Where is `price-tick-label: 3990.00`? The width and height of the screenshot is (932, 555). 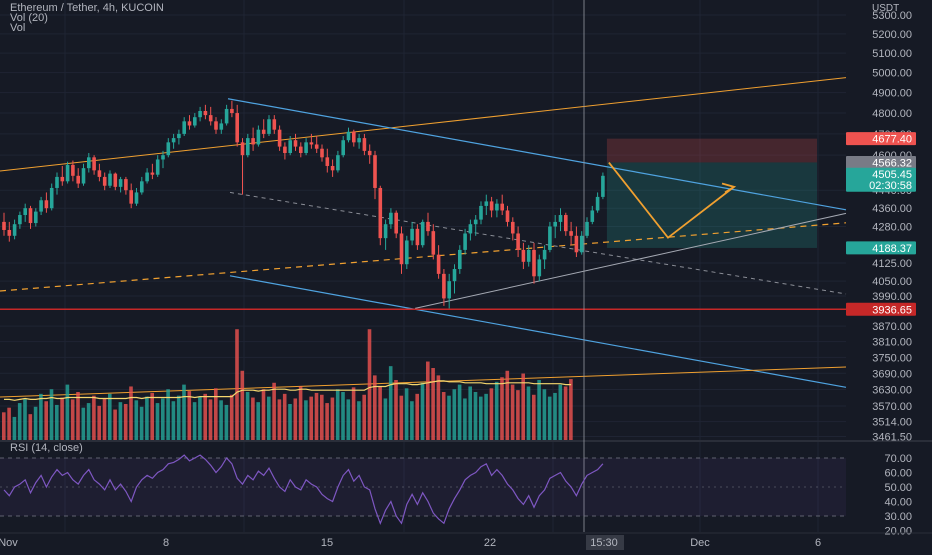 price-tick-label: 3990.00 is located at coordinates (892, 297).